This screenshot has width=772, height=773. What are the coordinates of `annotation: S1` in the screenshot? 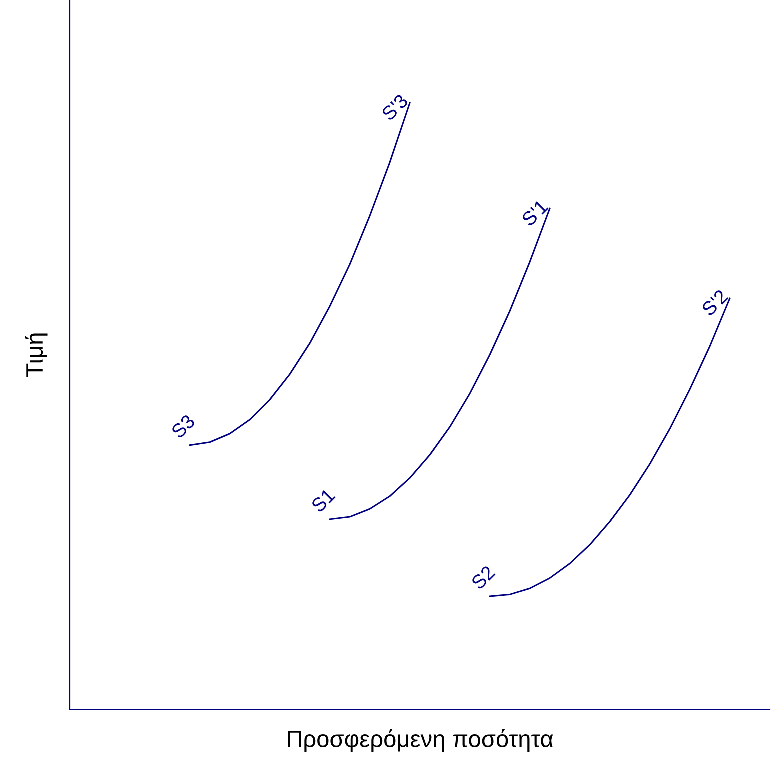 It's located at (323, 501).